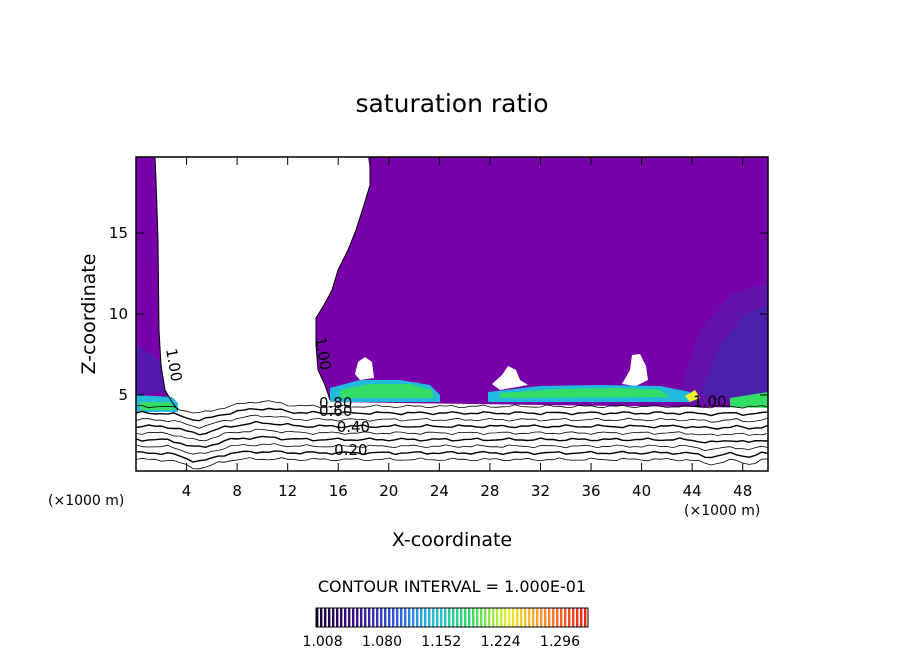 This screenshot has width=904, height=654. What do you see at coordinates (501, 642) in the screenshot?
I see `colorbar-tick-label-3: 1.224` at bounding box center [501, 642].